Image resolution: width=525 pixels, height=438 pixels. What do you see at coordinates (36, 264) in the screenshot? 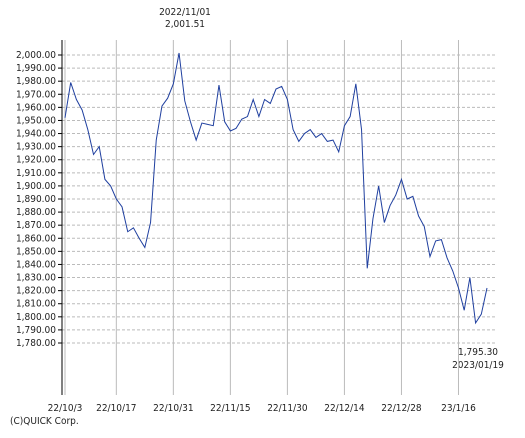
I see `y-tick-label: 1,840.00` at bounding box center [36, 264].